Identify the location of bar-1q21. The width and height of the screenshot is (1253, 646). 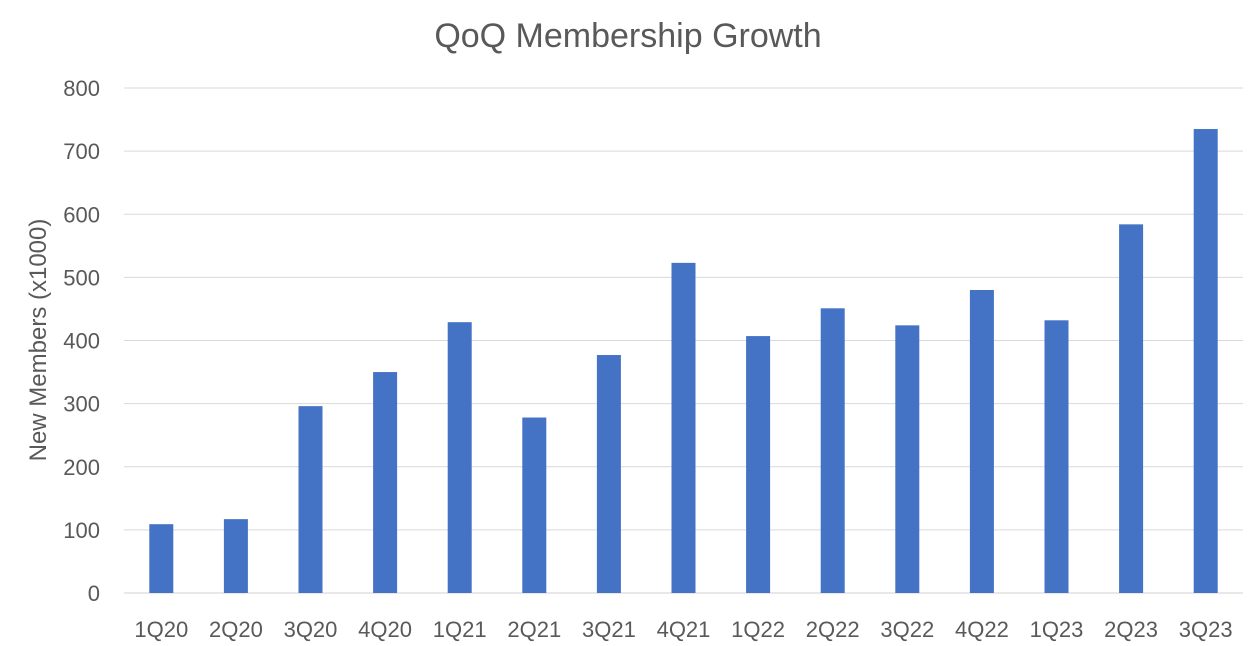
(459, 457).